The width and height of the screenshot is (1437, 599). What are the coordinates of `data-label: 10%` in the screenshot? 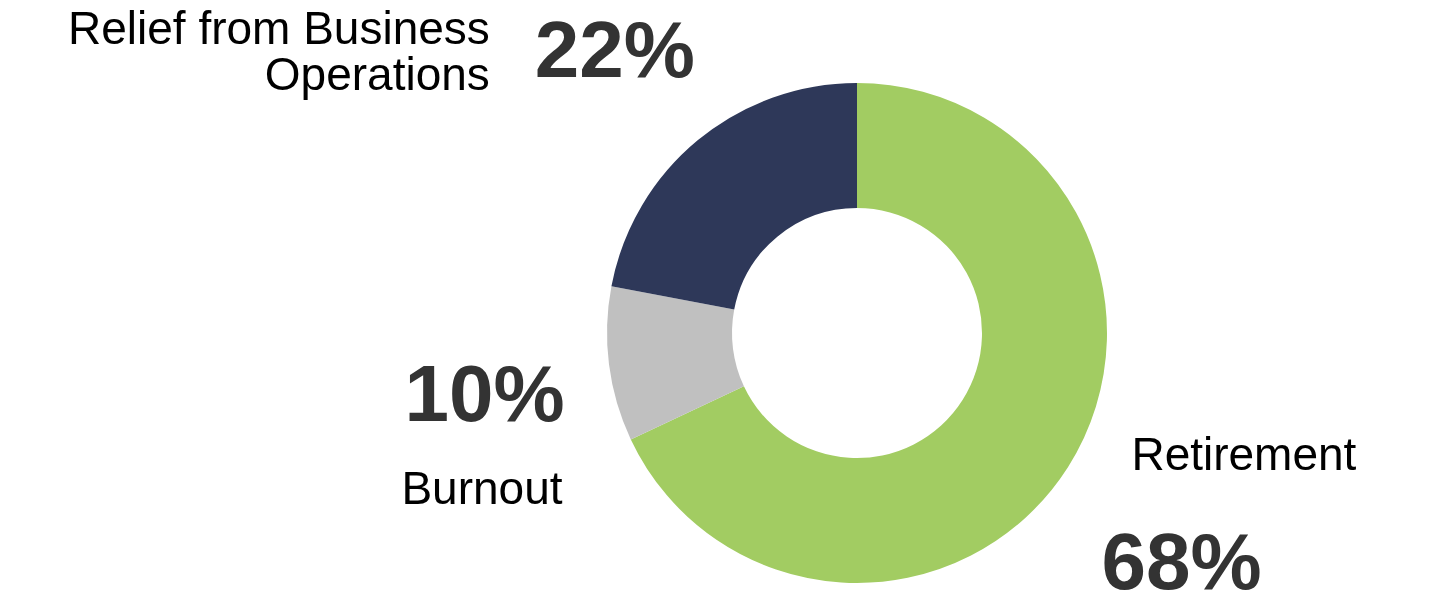 It's located at (484, 393).